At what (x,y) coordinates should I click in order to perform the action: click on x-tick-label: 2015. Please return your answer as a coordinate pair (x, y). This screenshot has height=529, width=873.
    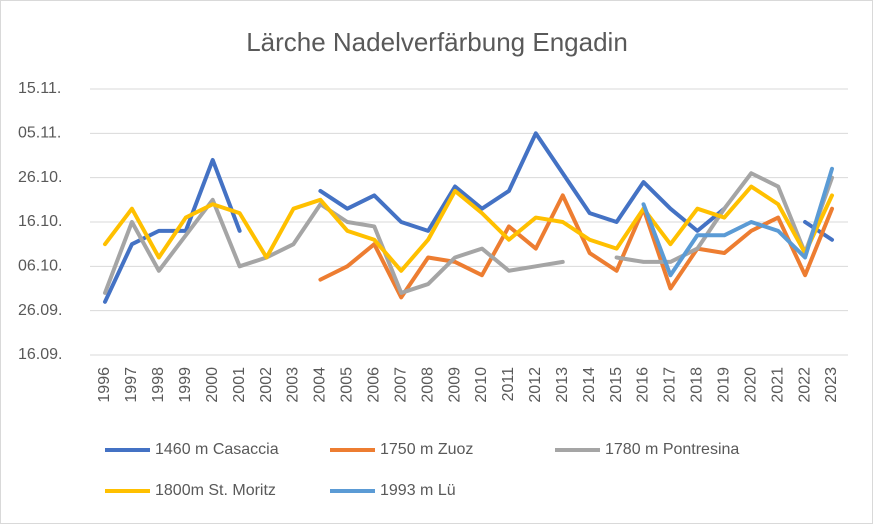
    Looking at the image, I should click on (616, 385).